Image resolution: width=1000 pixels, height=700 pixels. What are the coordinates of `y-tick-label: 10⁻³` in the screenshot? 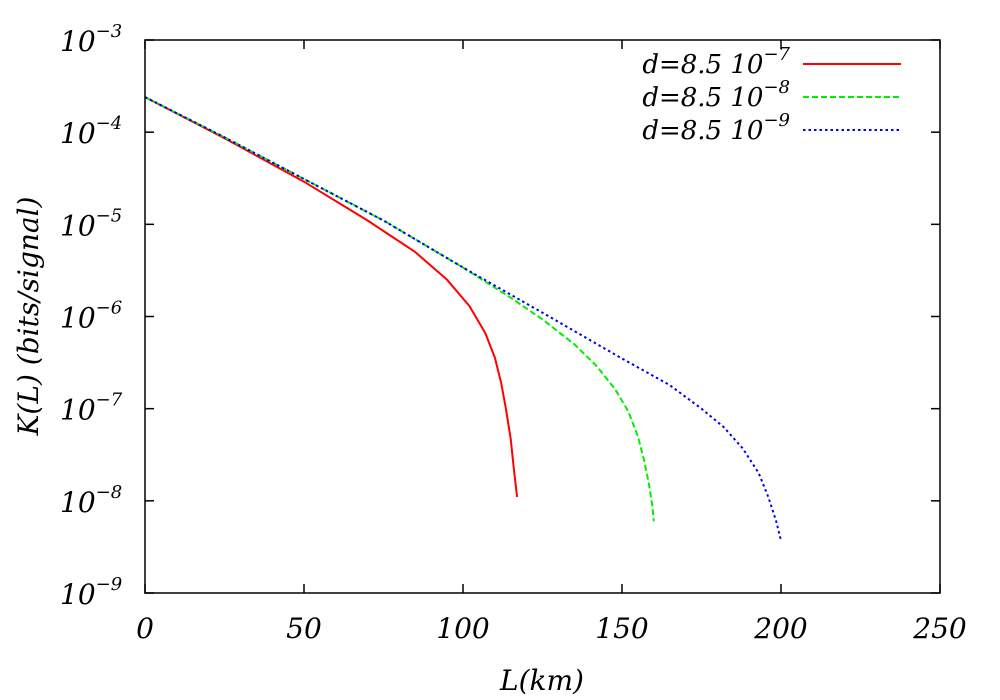 It's located at (91, 39).